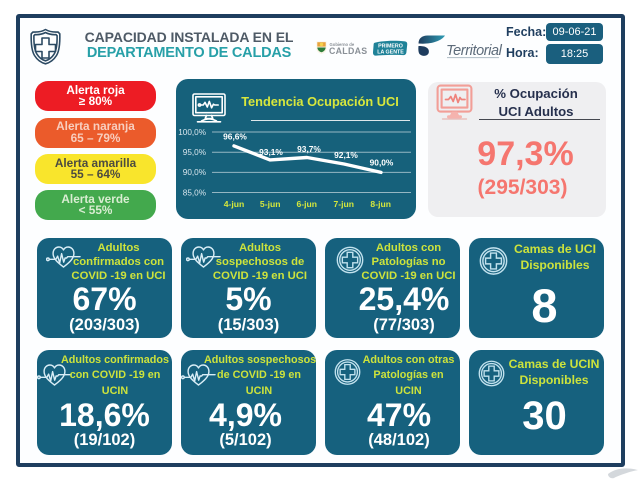 The height and width of the screenshot is (480, 640). Describe the element at coordinates (270, 204) in the screenshot. I see `svg-text: 5-jun` at that location.